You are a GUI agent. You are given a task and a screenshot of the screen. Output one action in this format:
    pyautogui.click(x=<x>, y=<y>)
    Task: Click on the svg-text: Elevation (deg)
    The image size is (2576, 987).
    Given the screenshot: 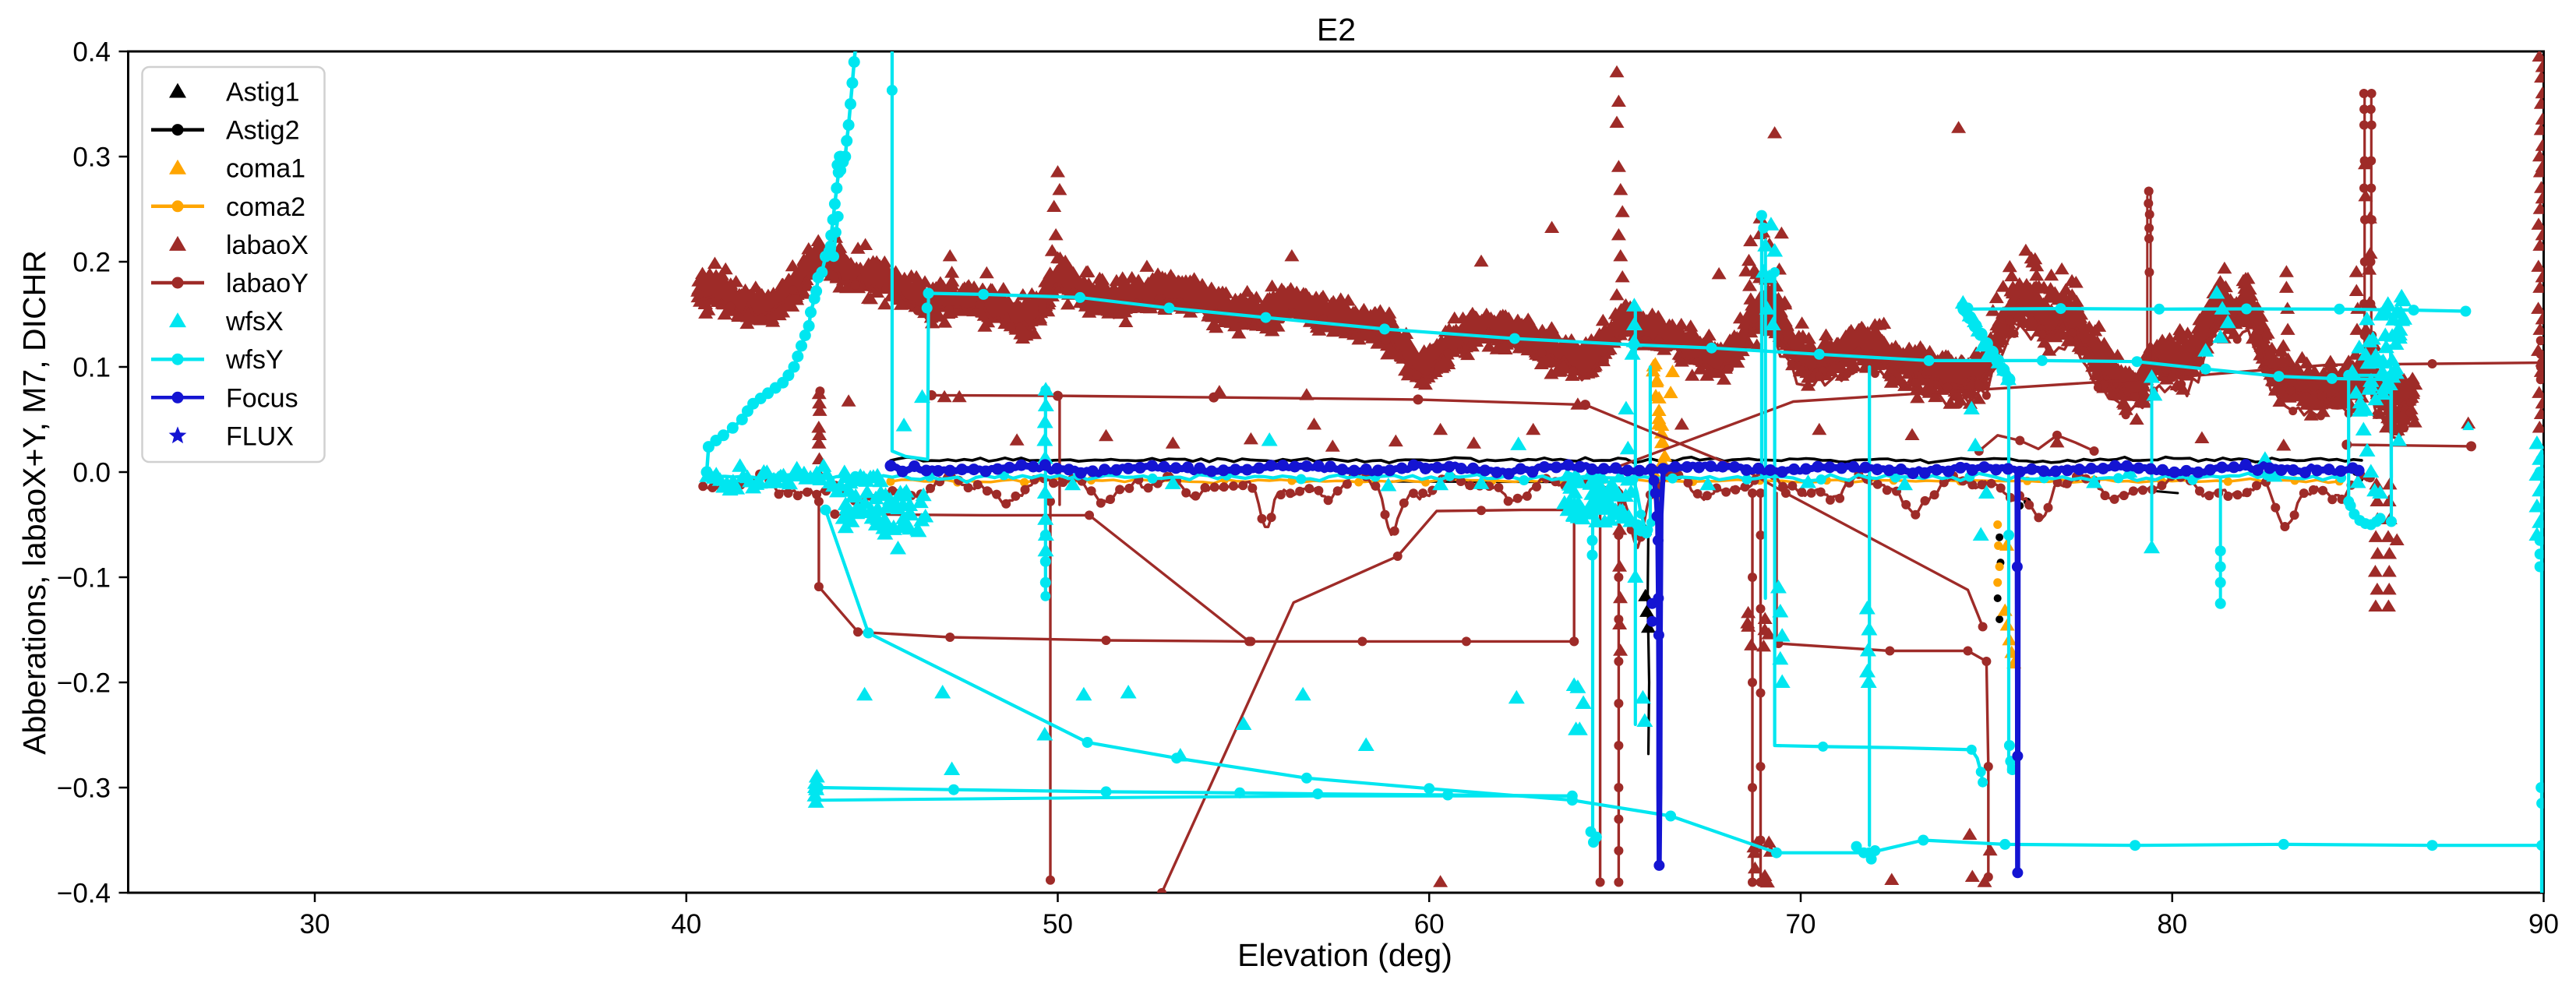 What is the action you would take?
    pyautogui.click(x=1344, y=955)
    